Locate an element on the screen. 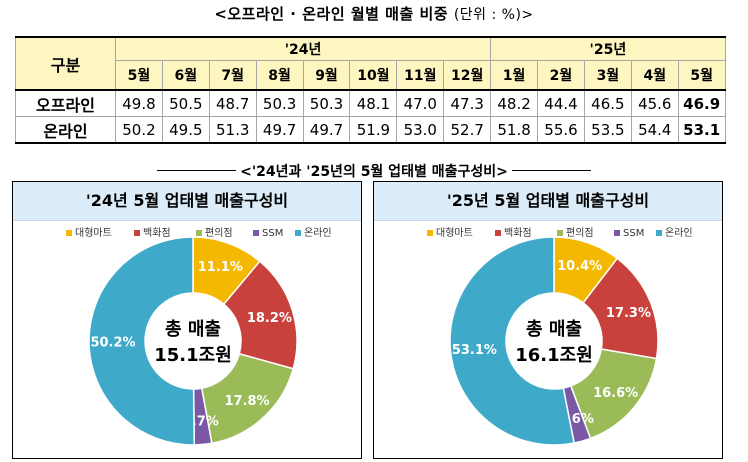 The width and height of the screenshot is (748, 462). table-cell: 48.1 is located at coordinates (373, 103).